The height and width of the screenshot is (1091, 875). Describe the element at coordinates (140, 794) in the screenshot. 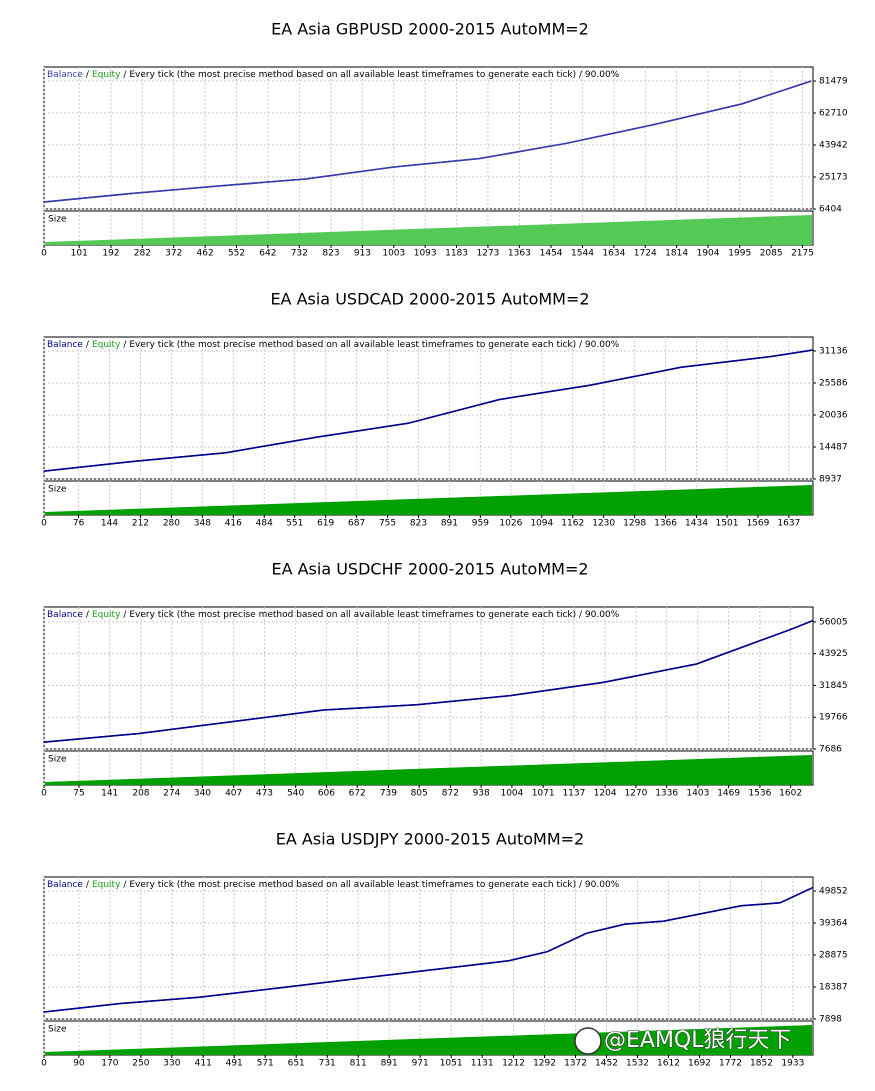

I see `x-tick-label: 208` at that location.